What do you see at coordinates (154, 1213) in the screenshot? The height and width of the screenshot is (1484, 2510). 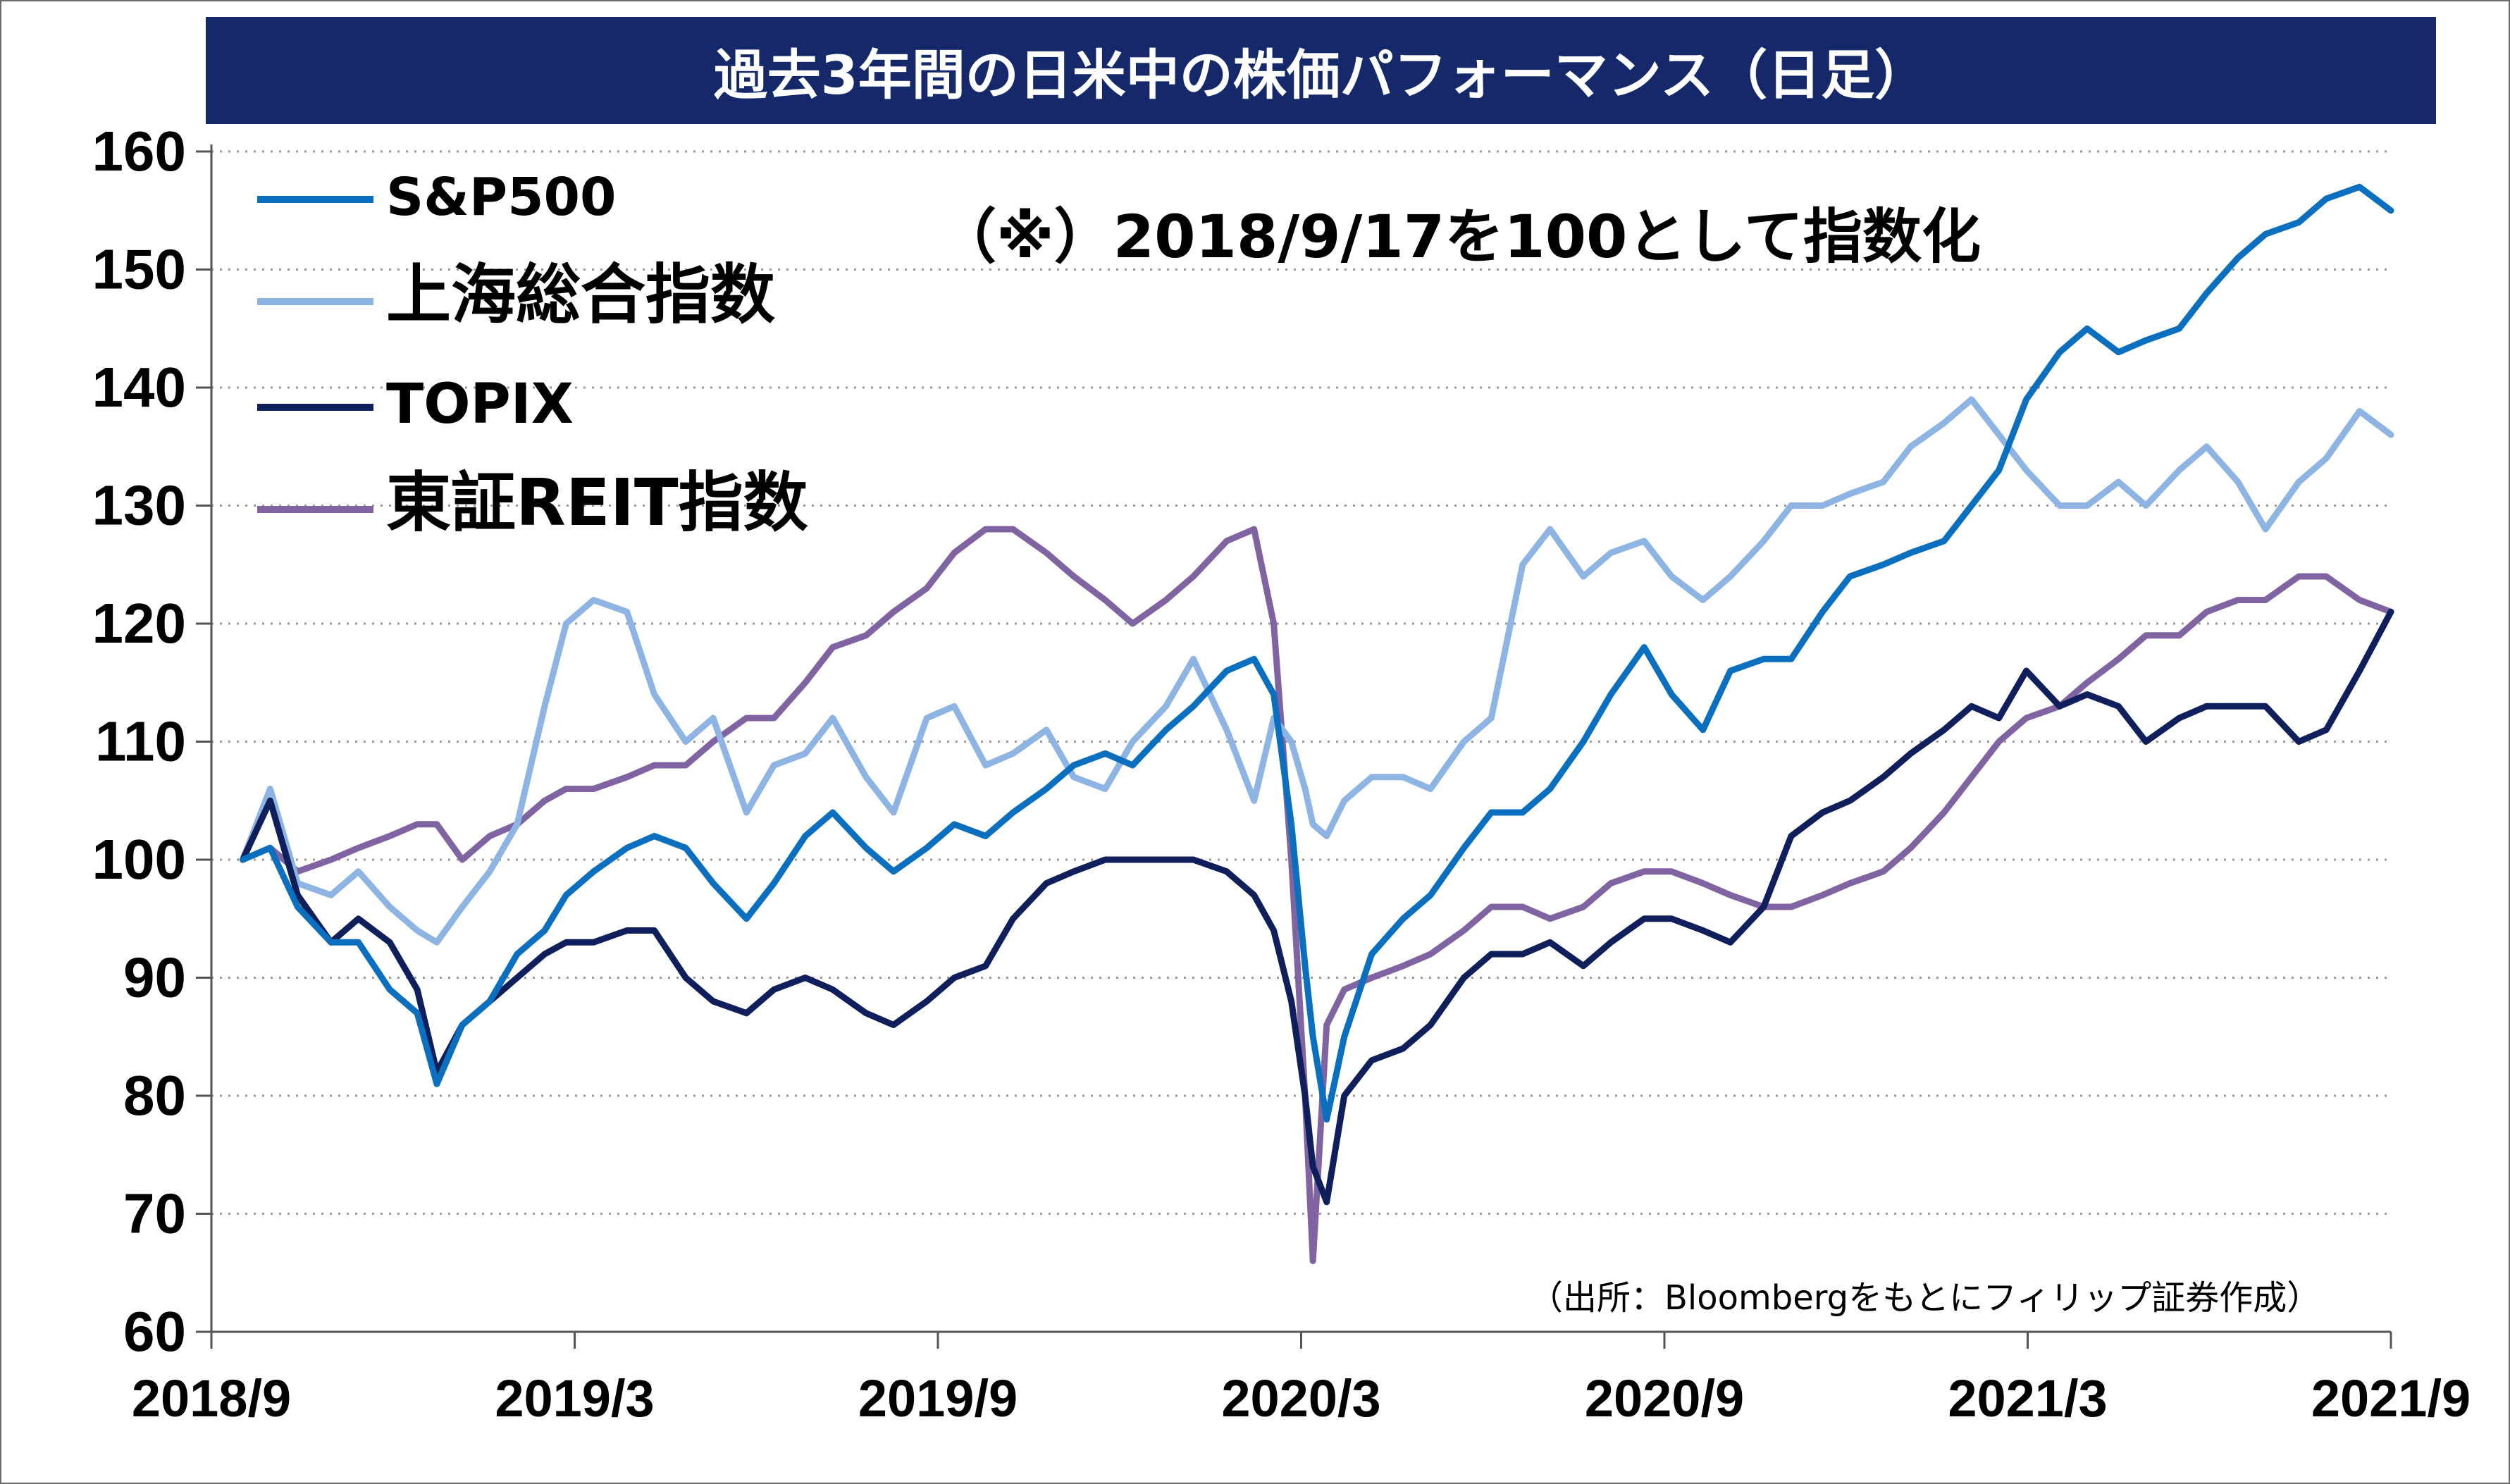 I see `y-tick-label: 70` at bounding box center [154, 1213].